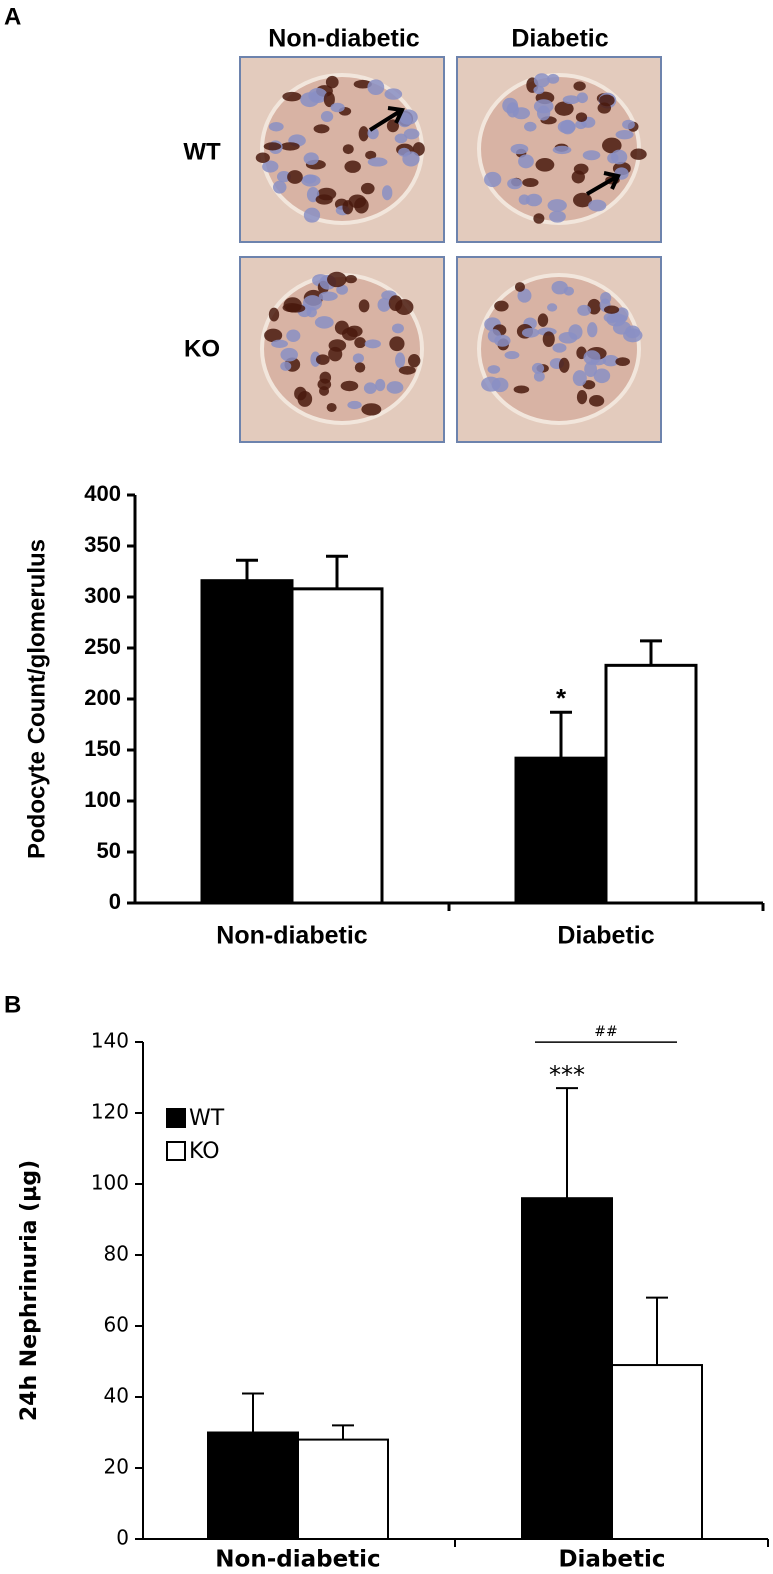 The width and height of the screenshot is (773, 1574). I want to click on y-tick-label: 350, so click(102, 544).